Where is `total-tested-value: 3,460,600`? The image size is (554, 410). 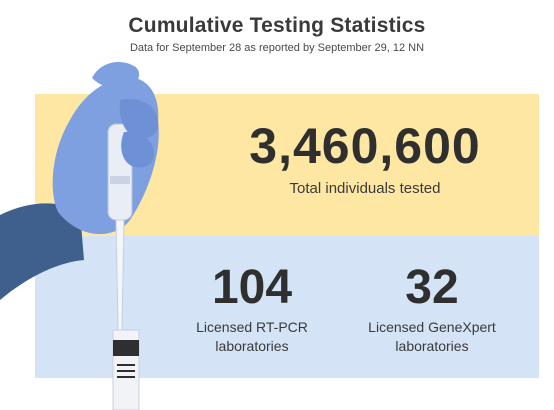
total-tested-value: 3,460,600 is located at coordinates (365, 146).